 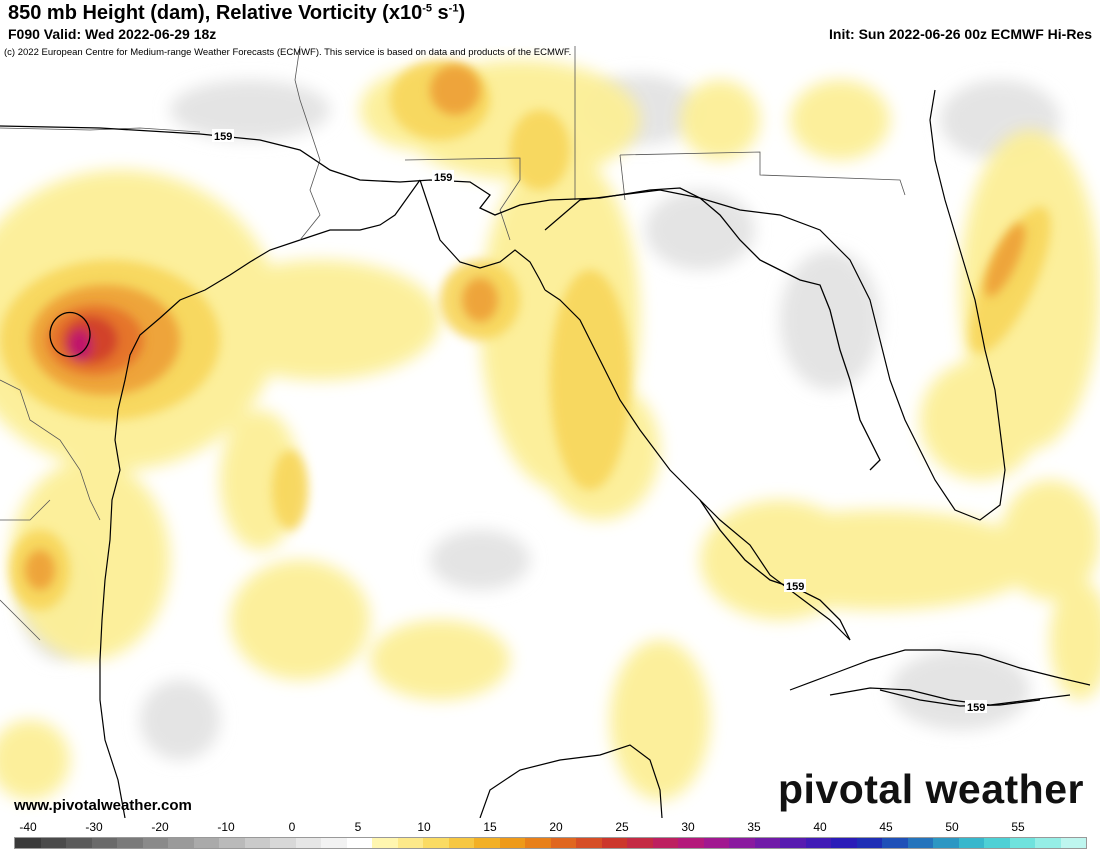 What do you see at coordinates (292, 827) in the screenshot?
I see `colorbar-tick-label: 0` at bounding box center [292, 827].